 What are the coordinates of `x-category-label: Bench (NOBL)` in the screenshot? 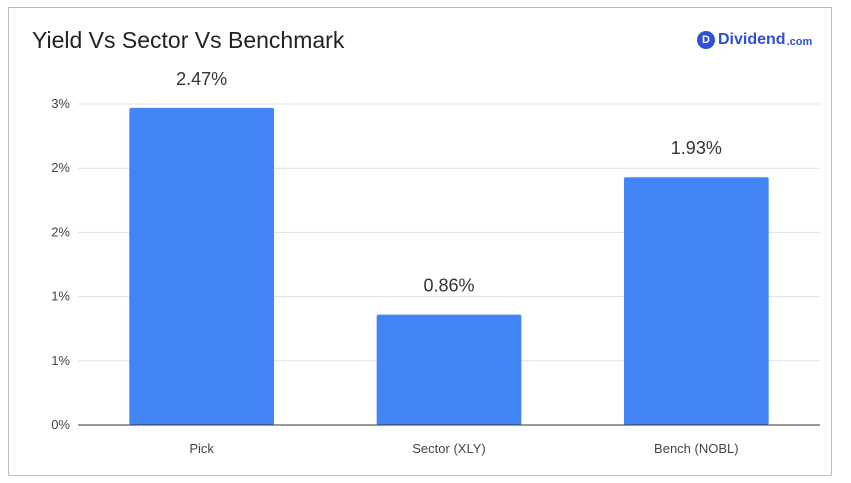 It's located at (696, 448).